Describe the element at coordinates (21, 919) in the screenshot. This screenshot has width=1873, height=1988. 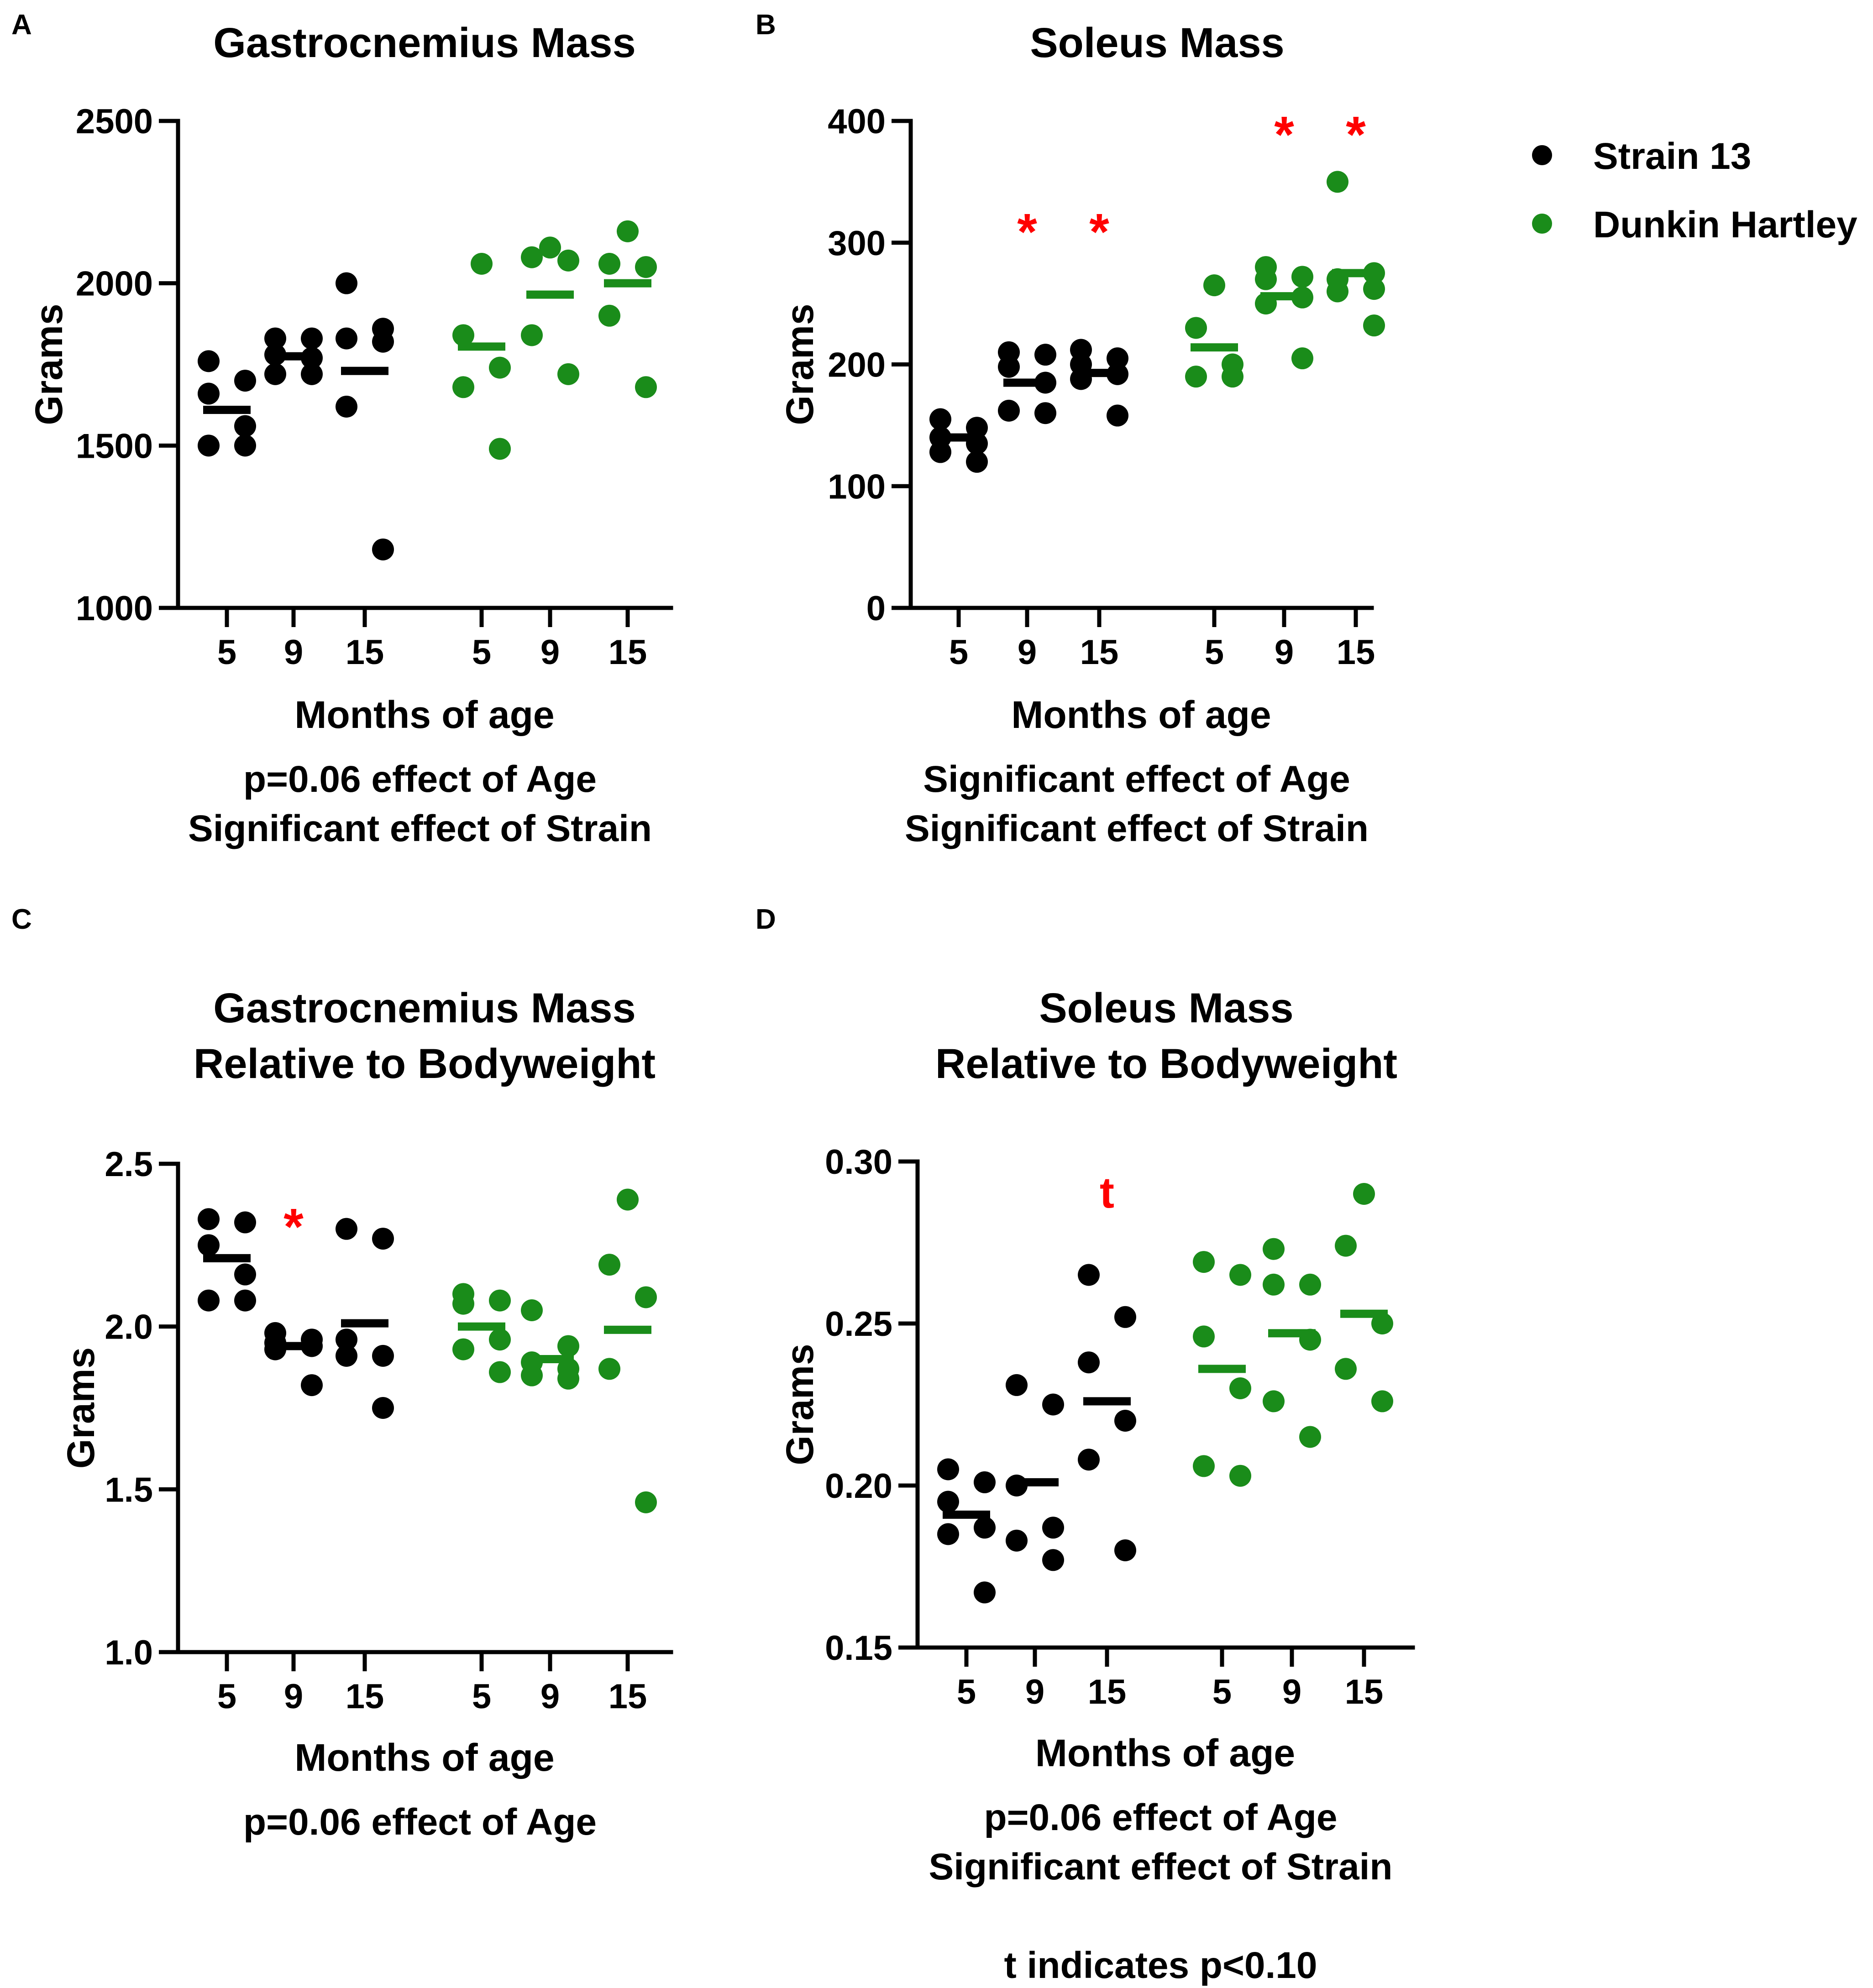
I see `panel-letter: C` at that location.